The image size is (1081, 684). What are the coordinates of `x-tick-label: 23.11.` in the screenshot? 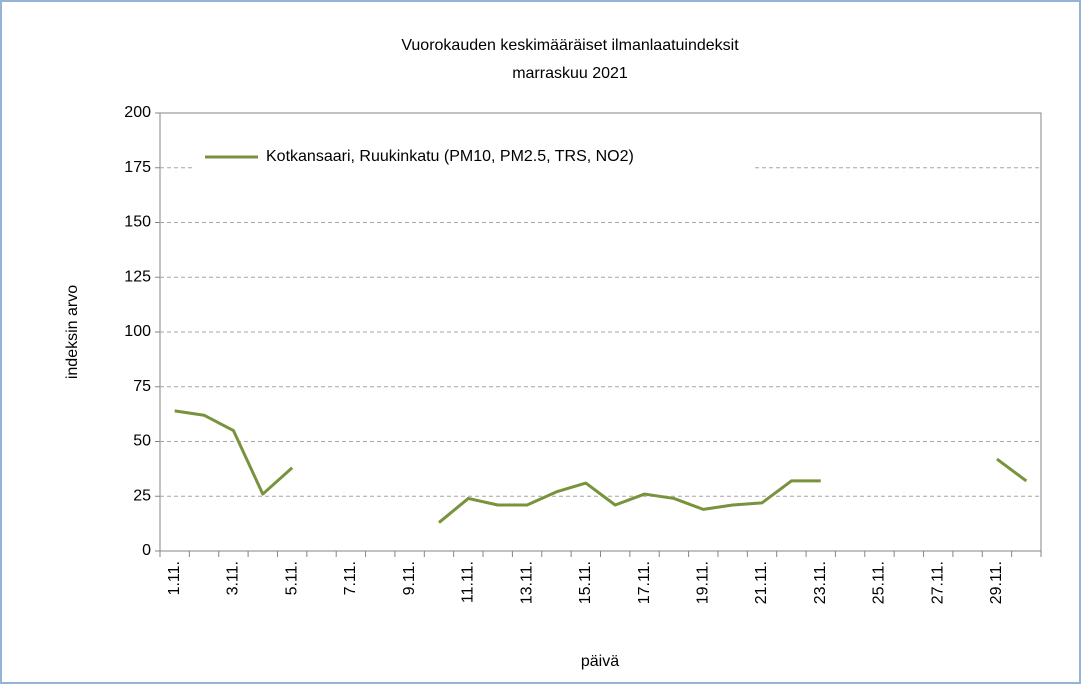 It's located at (820, 582).